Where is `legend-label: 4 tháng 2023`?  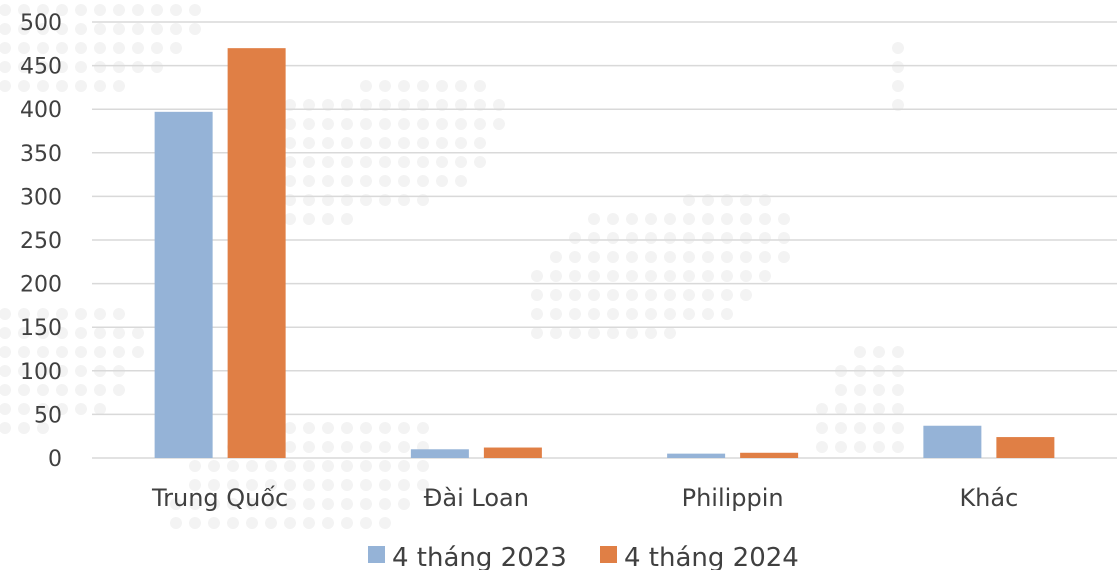 legend-label: 4 tháng 2023 is located at coordinates (479, 556).